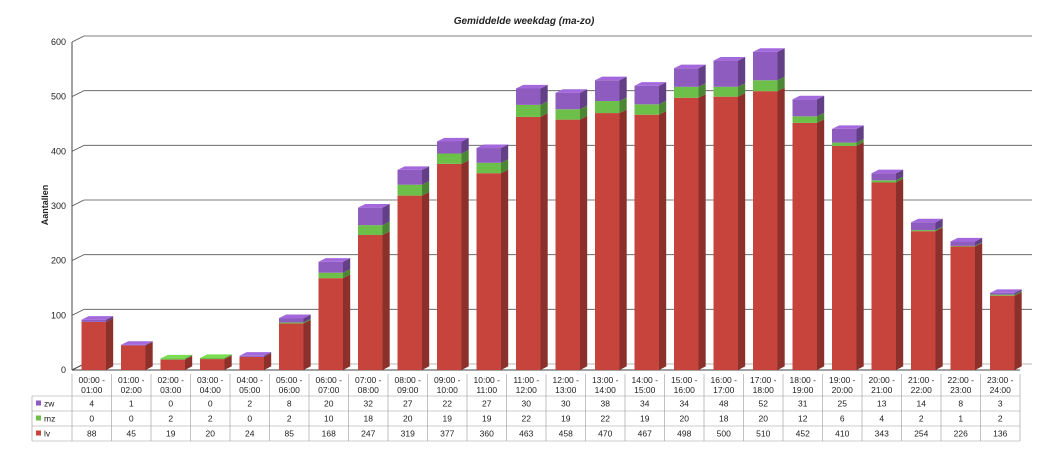  What do you see at coordinates (289, 419) in the screenshot?
I see `table-cell: 2` at bounding box center [289, 419].